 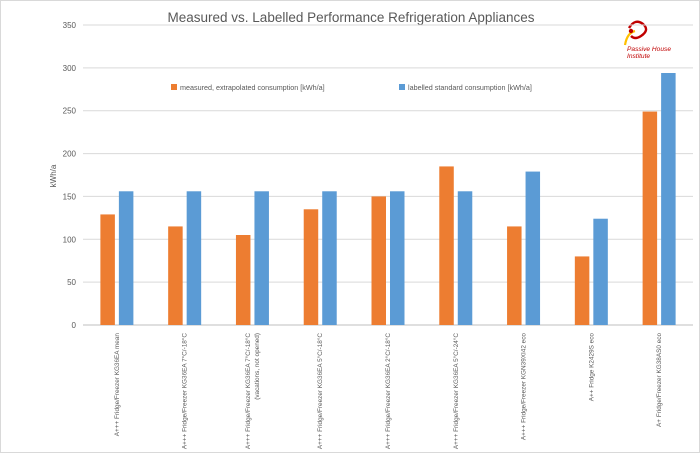 I want to click on y-tick-label: 300, so click(x=70, y=68).